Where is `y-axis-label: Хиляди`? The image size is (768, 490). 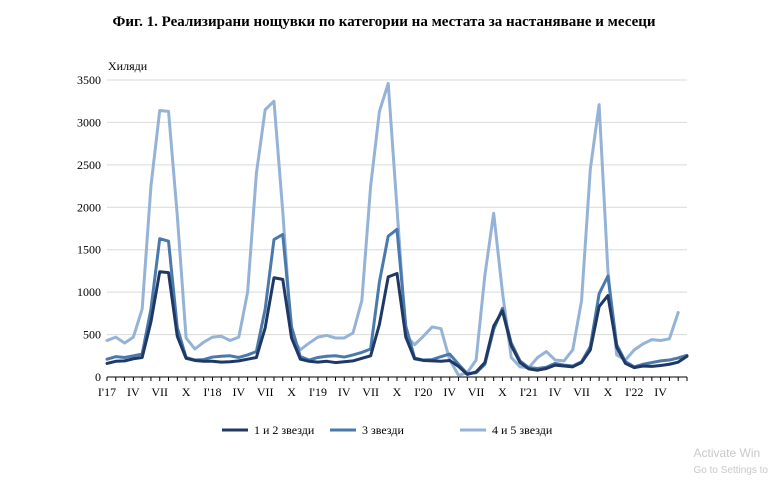
y-axis-label: Хиляди is located at coordinates (128, 66).